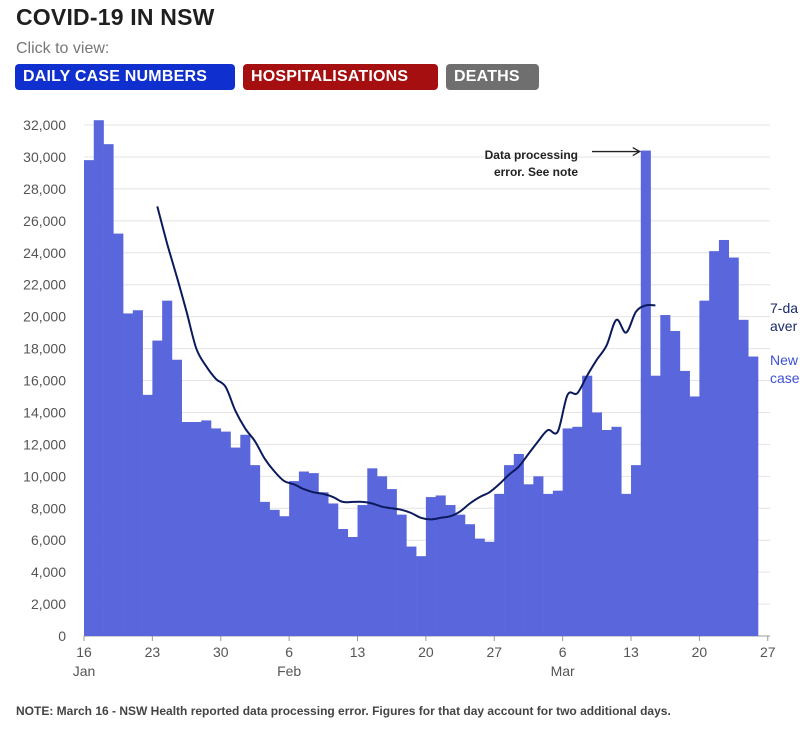 The height and width of the screenshot is (735, 800). What do you see at coordinates (289, 671) in the screenshot?
I see `x-month-label: Feb` at bounding box center [289, 671].